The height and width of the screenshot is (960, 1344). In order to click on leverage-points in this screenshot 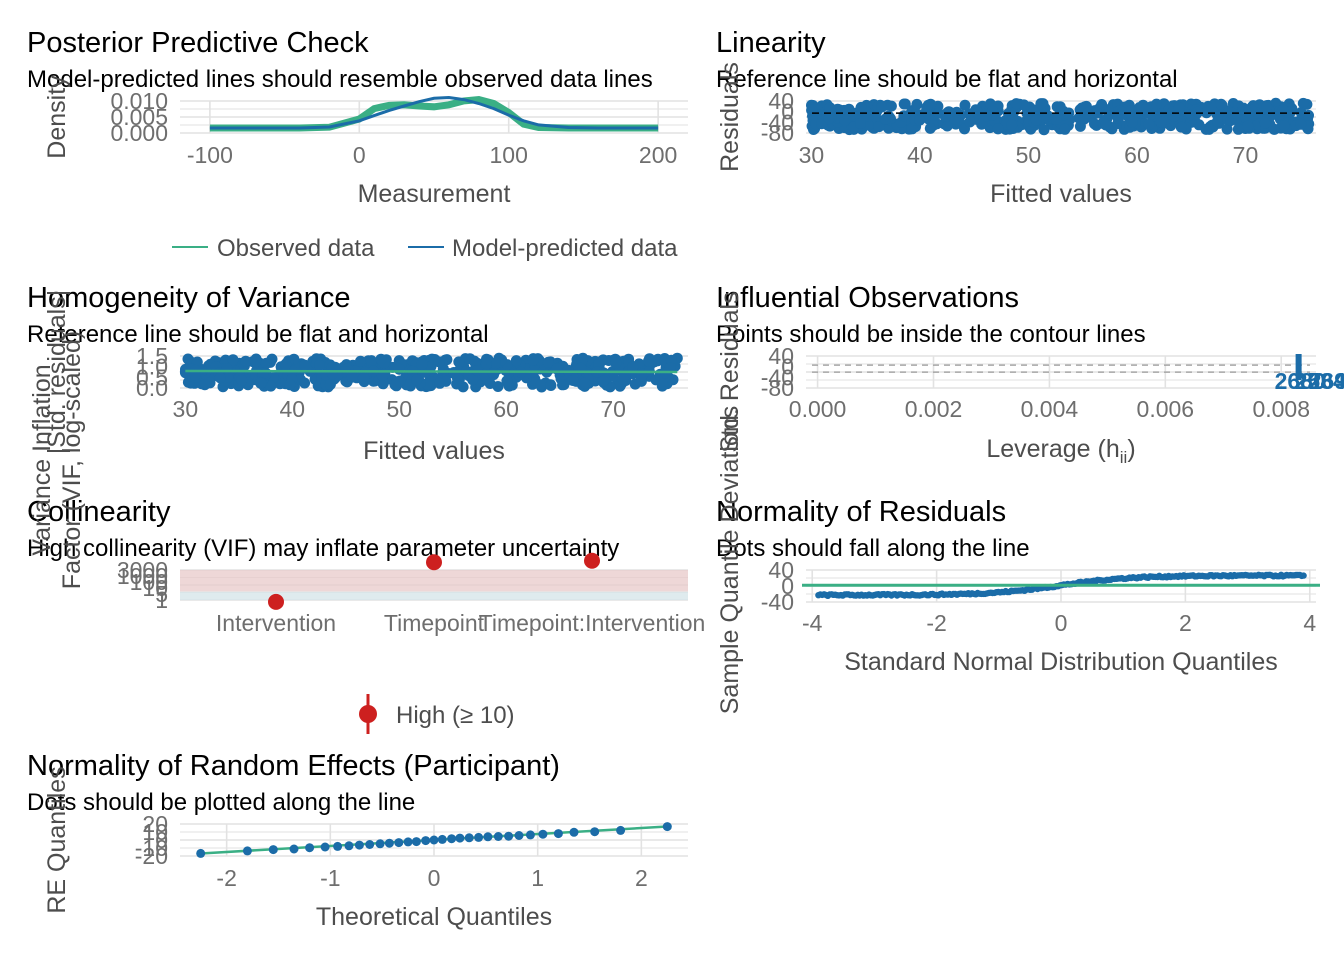, I will do `click(1298, 367)`.